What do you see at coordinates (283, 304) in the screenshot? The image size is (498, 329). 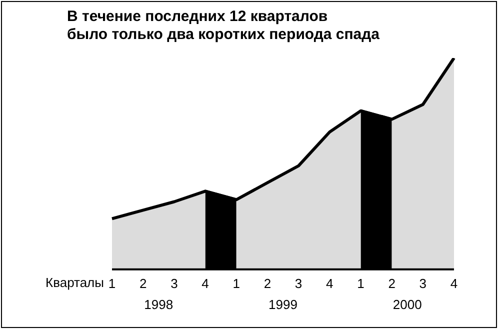 I see `text: 1999` at bounding box center [283, 304].